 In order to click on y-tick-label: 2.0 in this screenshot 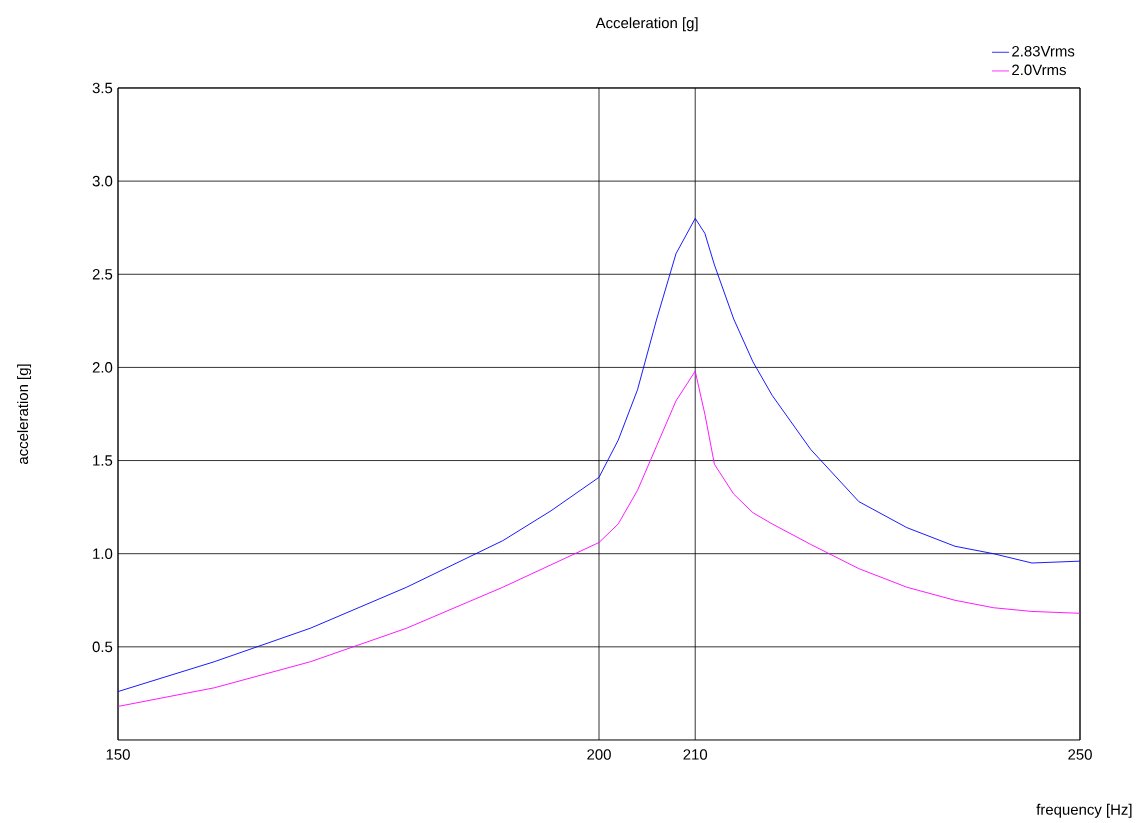, I will do `click(102, 367)`.